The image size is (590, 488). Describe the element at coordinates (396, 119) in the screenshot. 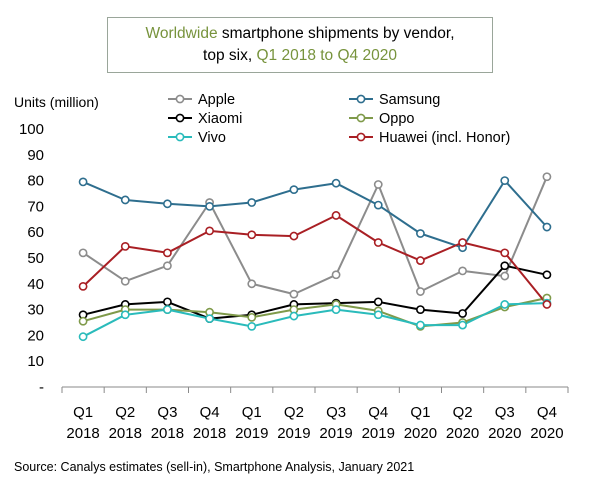

I see `legend-label: Oppo` at that location.